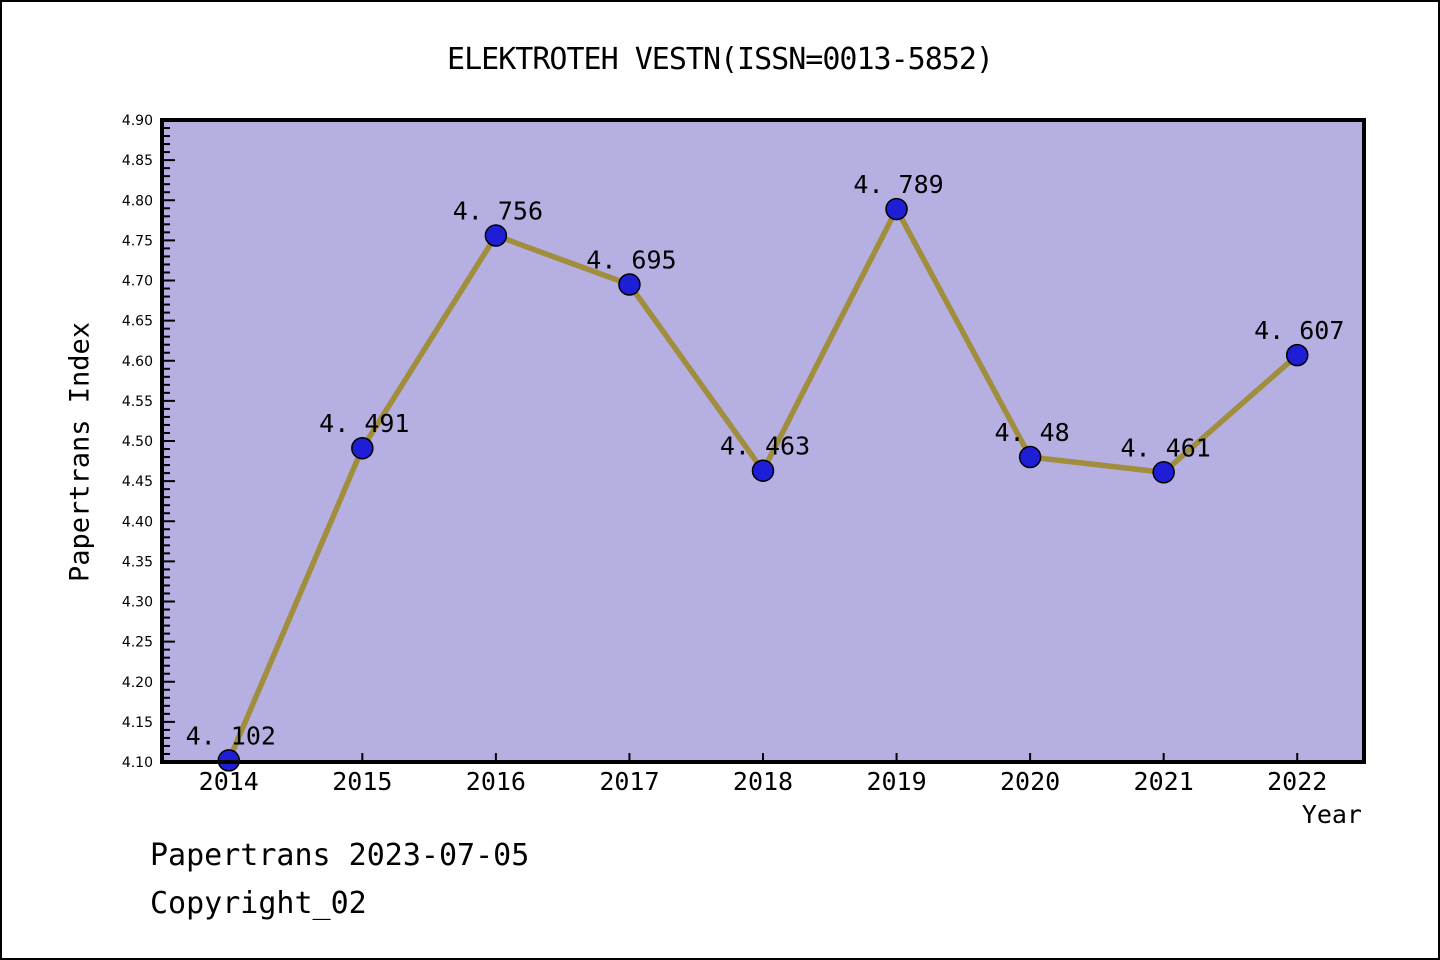 The image size is (1440, 960). What do you see at coordinates (258, 903) in the screenshot?
I see `footer-copyright: Copyright_02` at bounding box center [258, 903].